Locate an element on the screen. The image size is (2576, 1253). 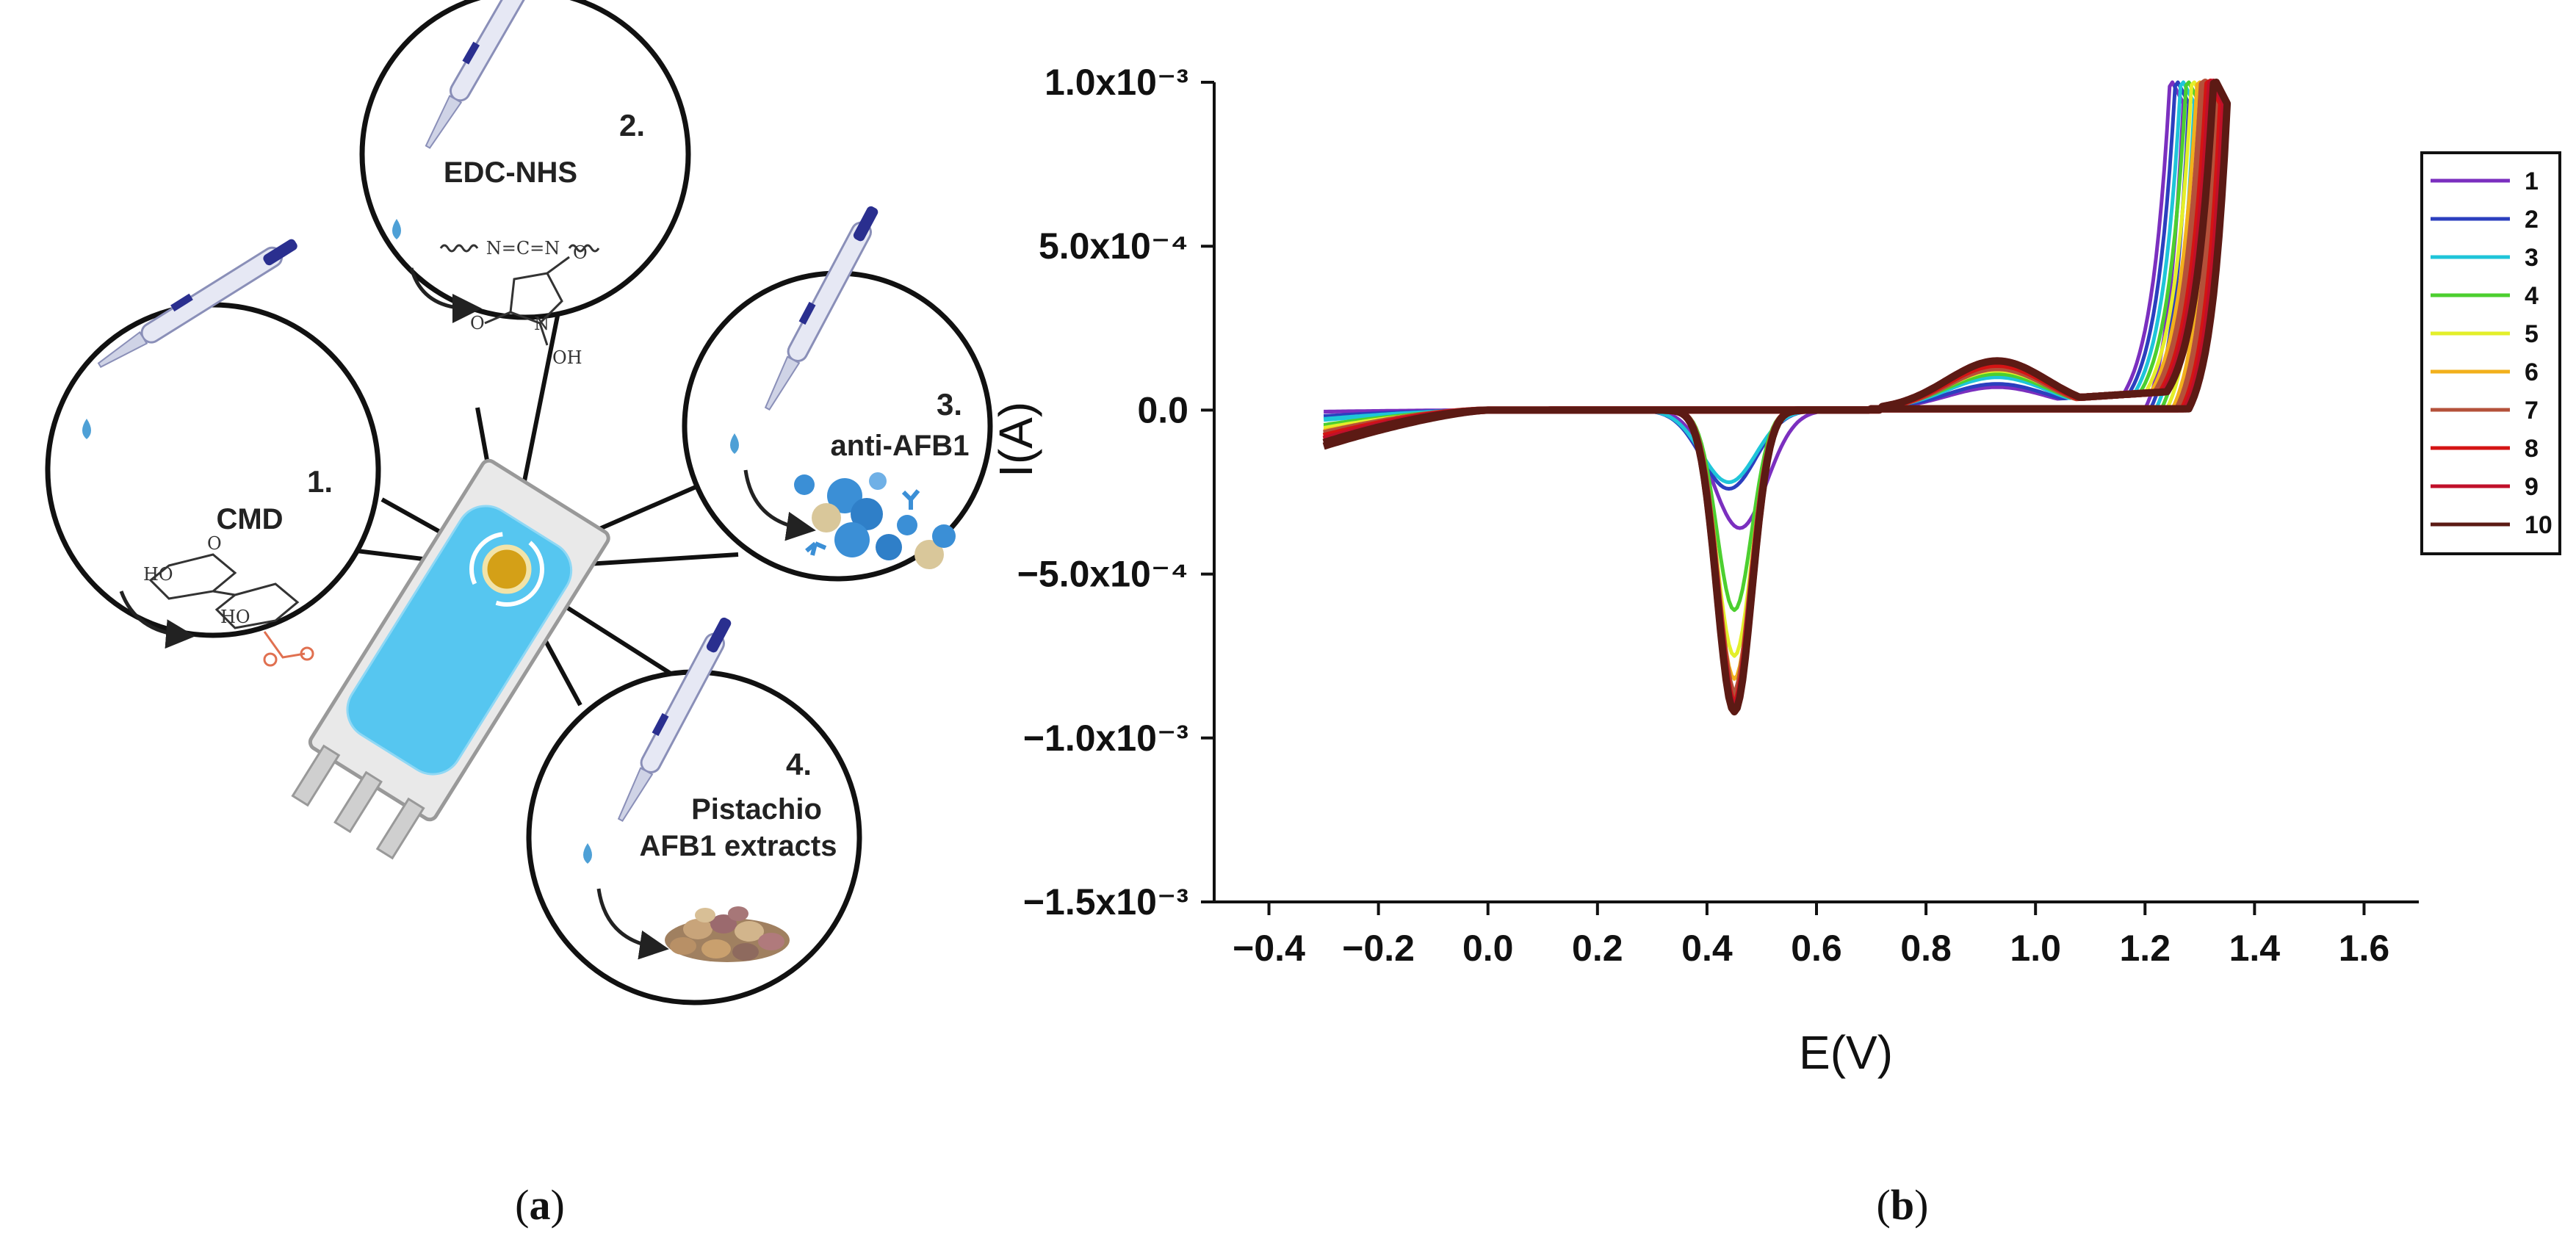
step-4-bubble: 4. Pistachio AFB1 extracts is located at coordinates (694, 811).